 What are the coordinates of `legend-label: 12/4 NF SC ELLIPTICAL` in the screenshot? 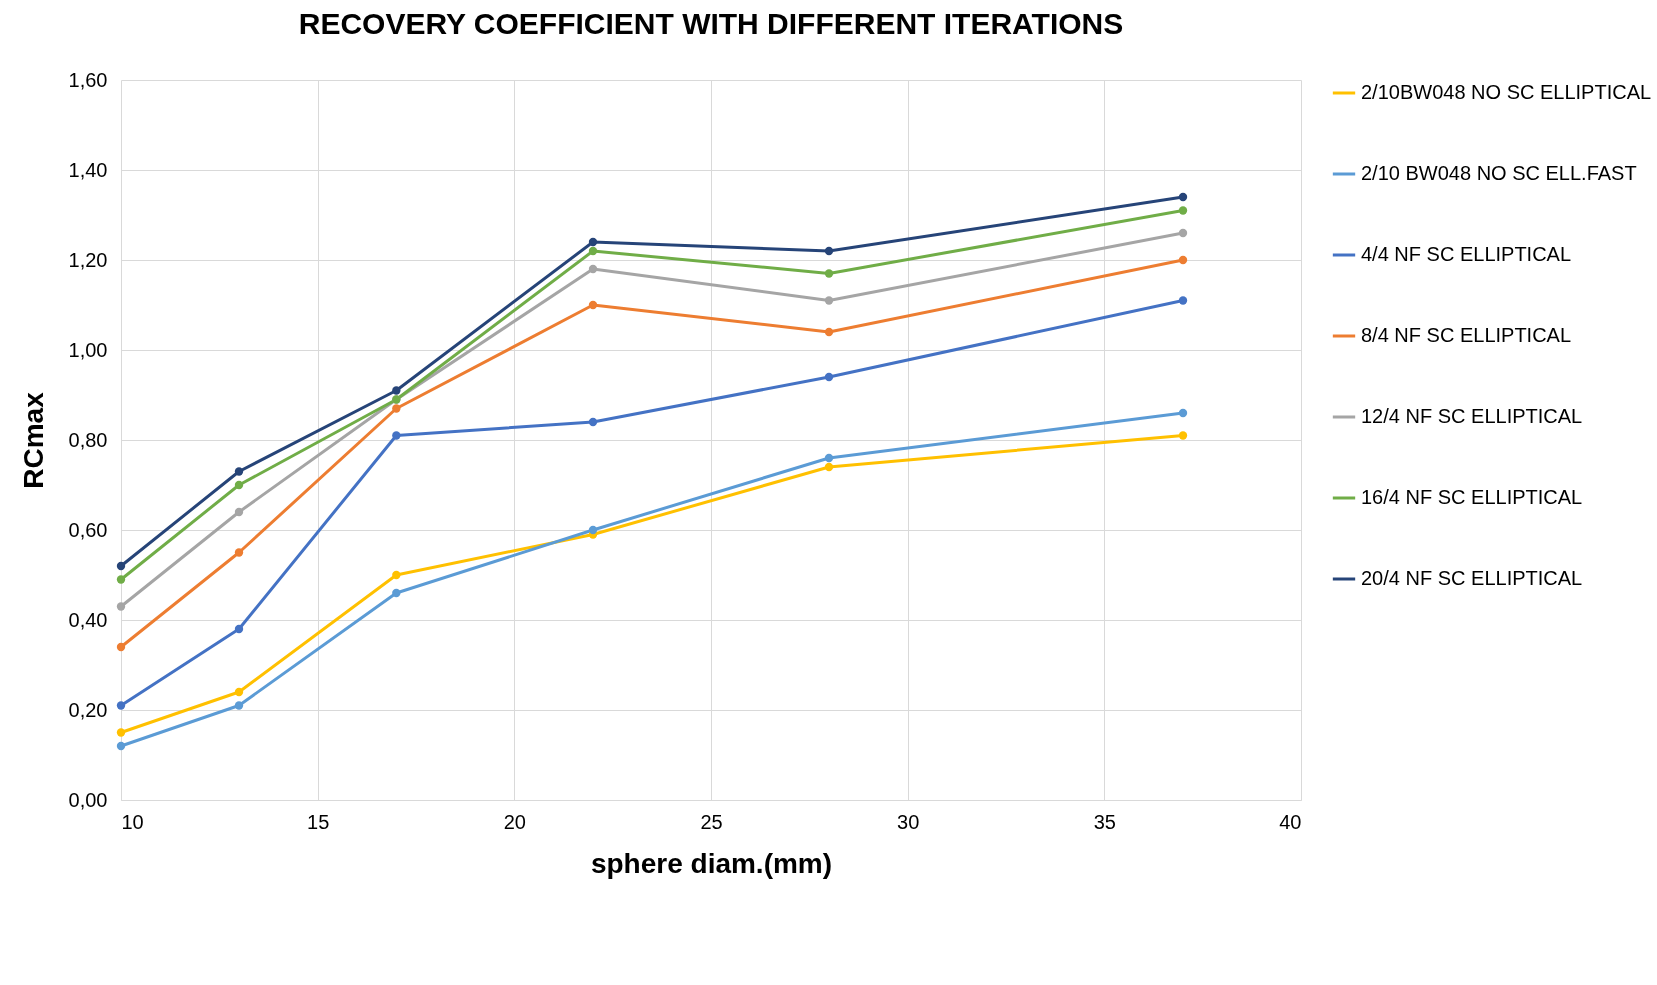 It's located at (1472, 416).